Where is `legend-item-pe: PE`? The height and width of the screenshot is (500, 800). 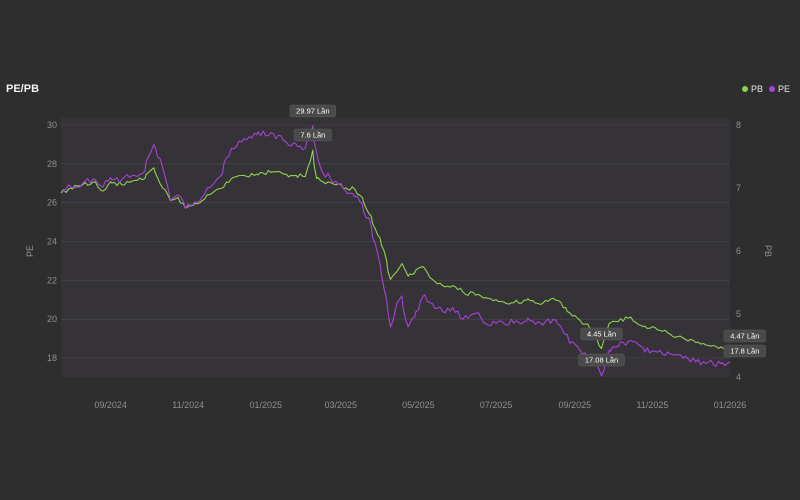 legend-item-pe: PE is located at coordinates (779, 89).